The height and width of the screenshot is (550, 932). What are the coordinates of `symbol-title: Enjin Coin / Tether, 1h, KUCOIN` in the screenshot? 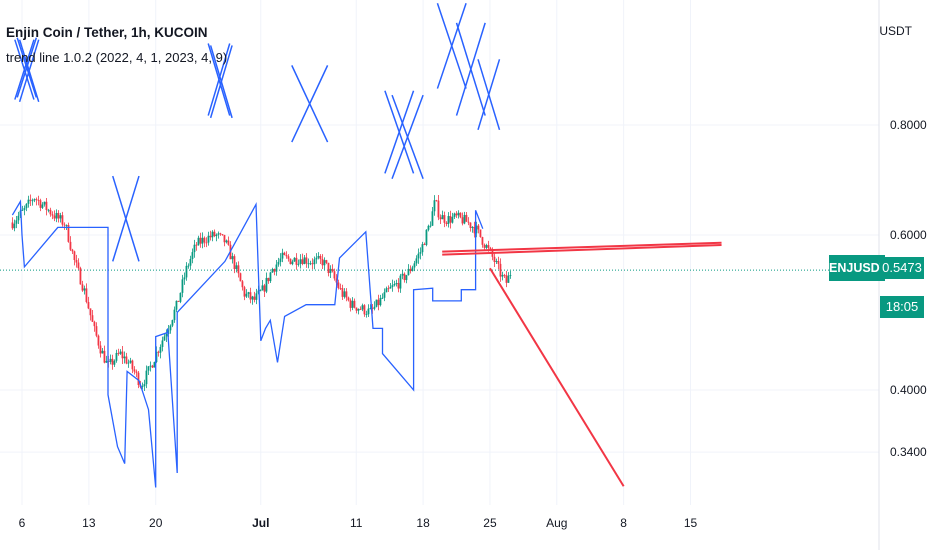 It's located at (107, 32).